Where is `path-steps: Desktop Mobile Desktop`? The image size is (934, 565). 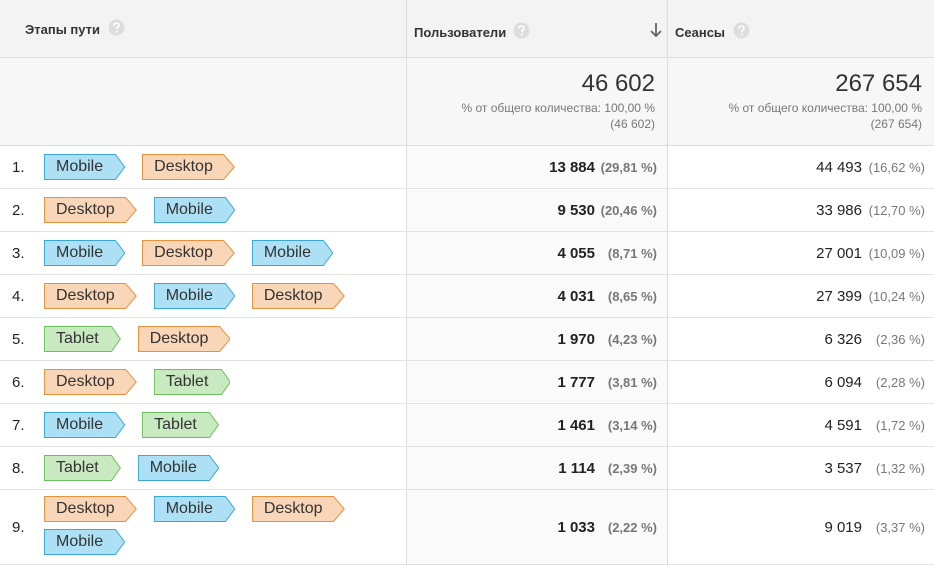 path-steps: Desktop Mobile Desktop is located at coordinates (219, 296).